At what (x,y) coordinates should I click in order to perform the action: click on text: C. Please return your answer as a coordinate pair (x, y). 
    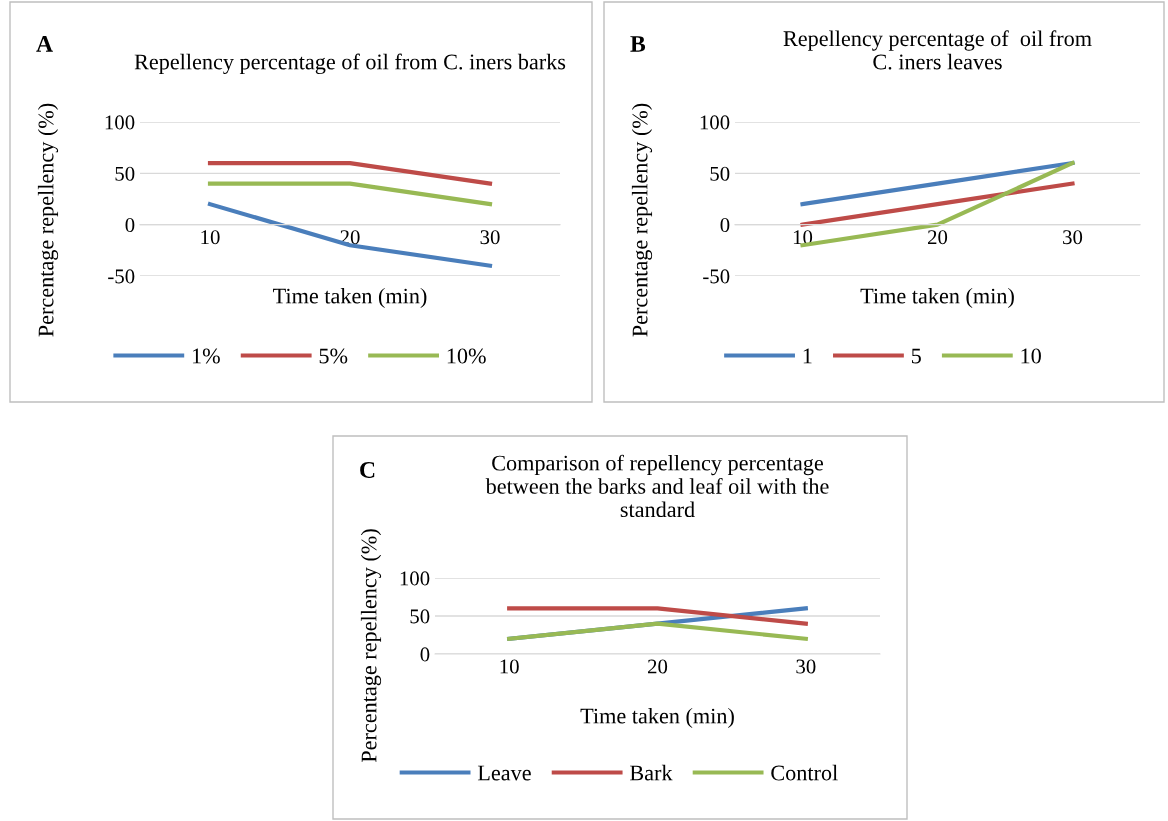
    Looking at the image, I should click on (367, 470).